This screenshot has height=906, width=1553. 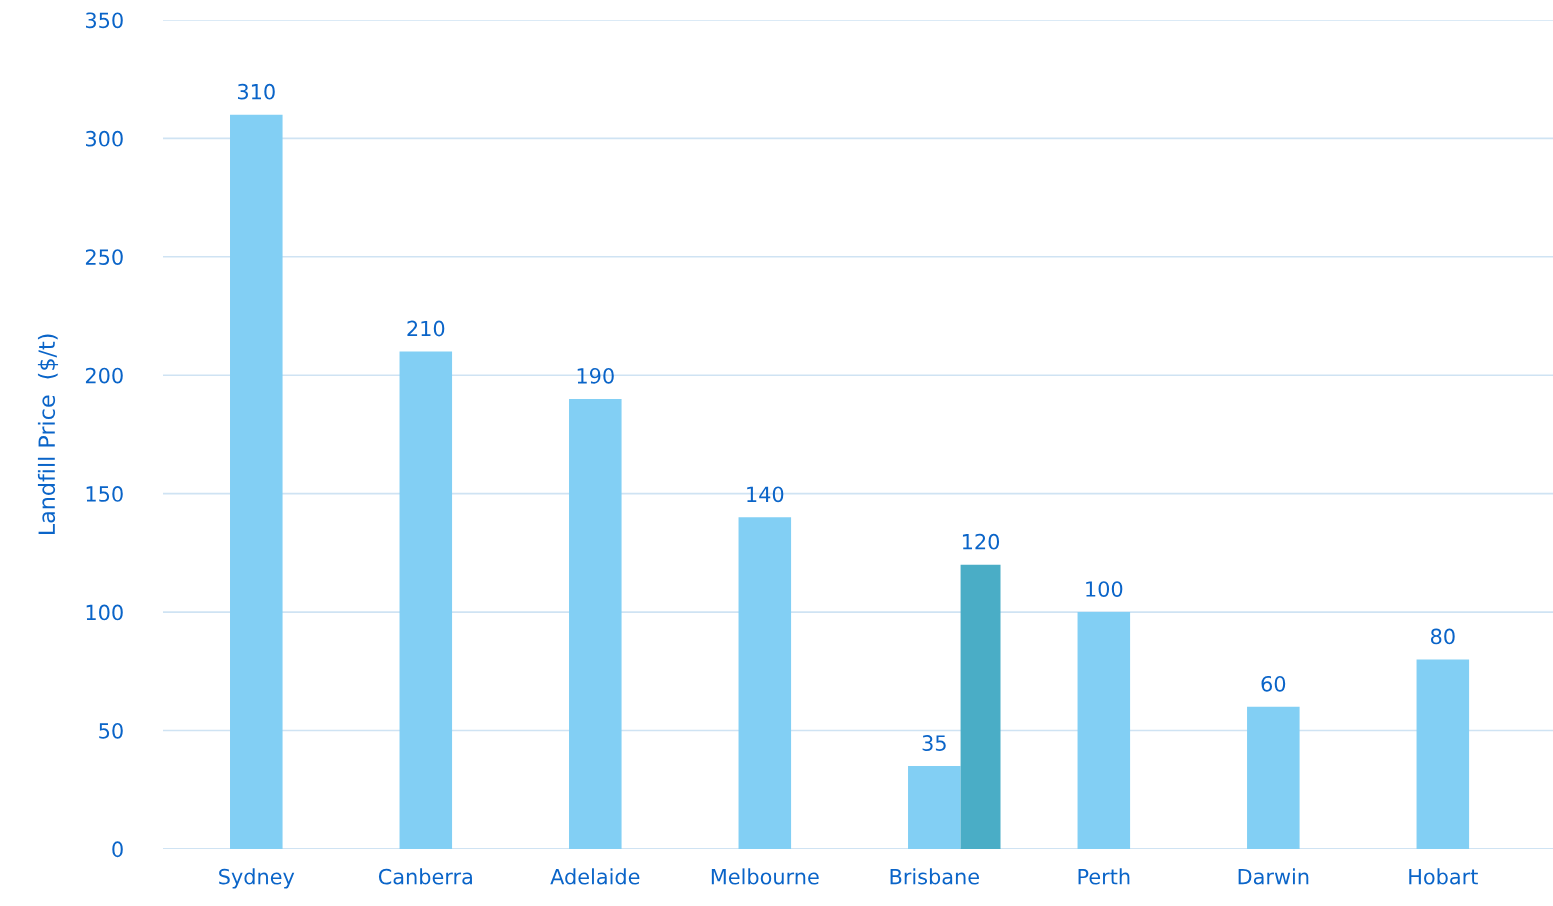 What do you see at coordinates (104, 494) in the screenshot?
I see `y-tick-label: 150` at bounding box center [104, 494].